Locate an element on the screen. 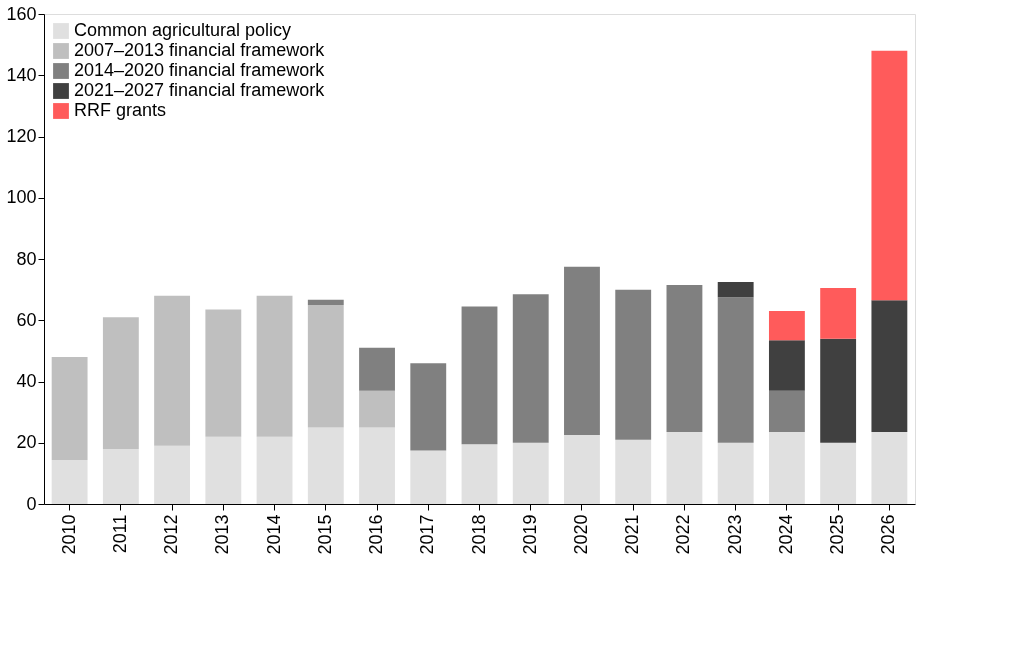 The image size is (1012, 645). y-tick-label: 60 is located at coordinates (26, 319).